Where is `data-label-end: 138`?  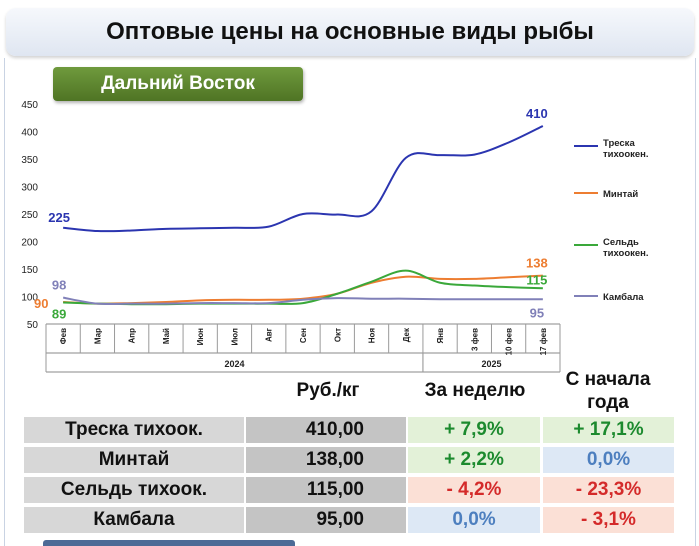
data-label-end: 138 is located at coordinates (537, 263).